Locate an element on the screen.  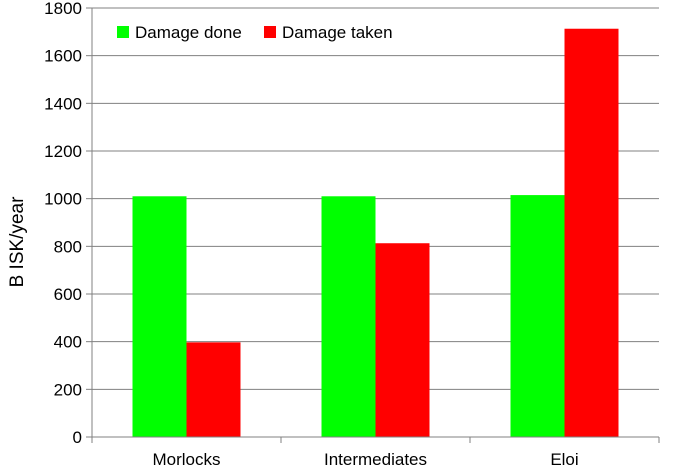
bar-intermediates-damage-taken is located at coordinates (402, 340).